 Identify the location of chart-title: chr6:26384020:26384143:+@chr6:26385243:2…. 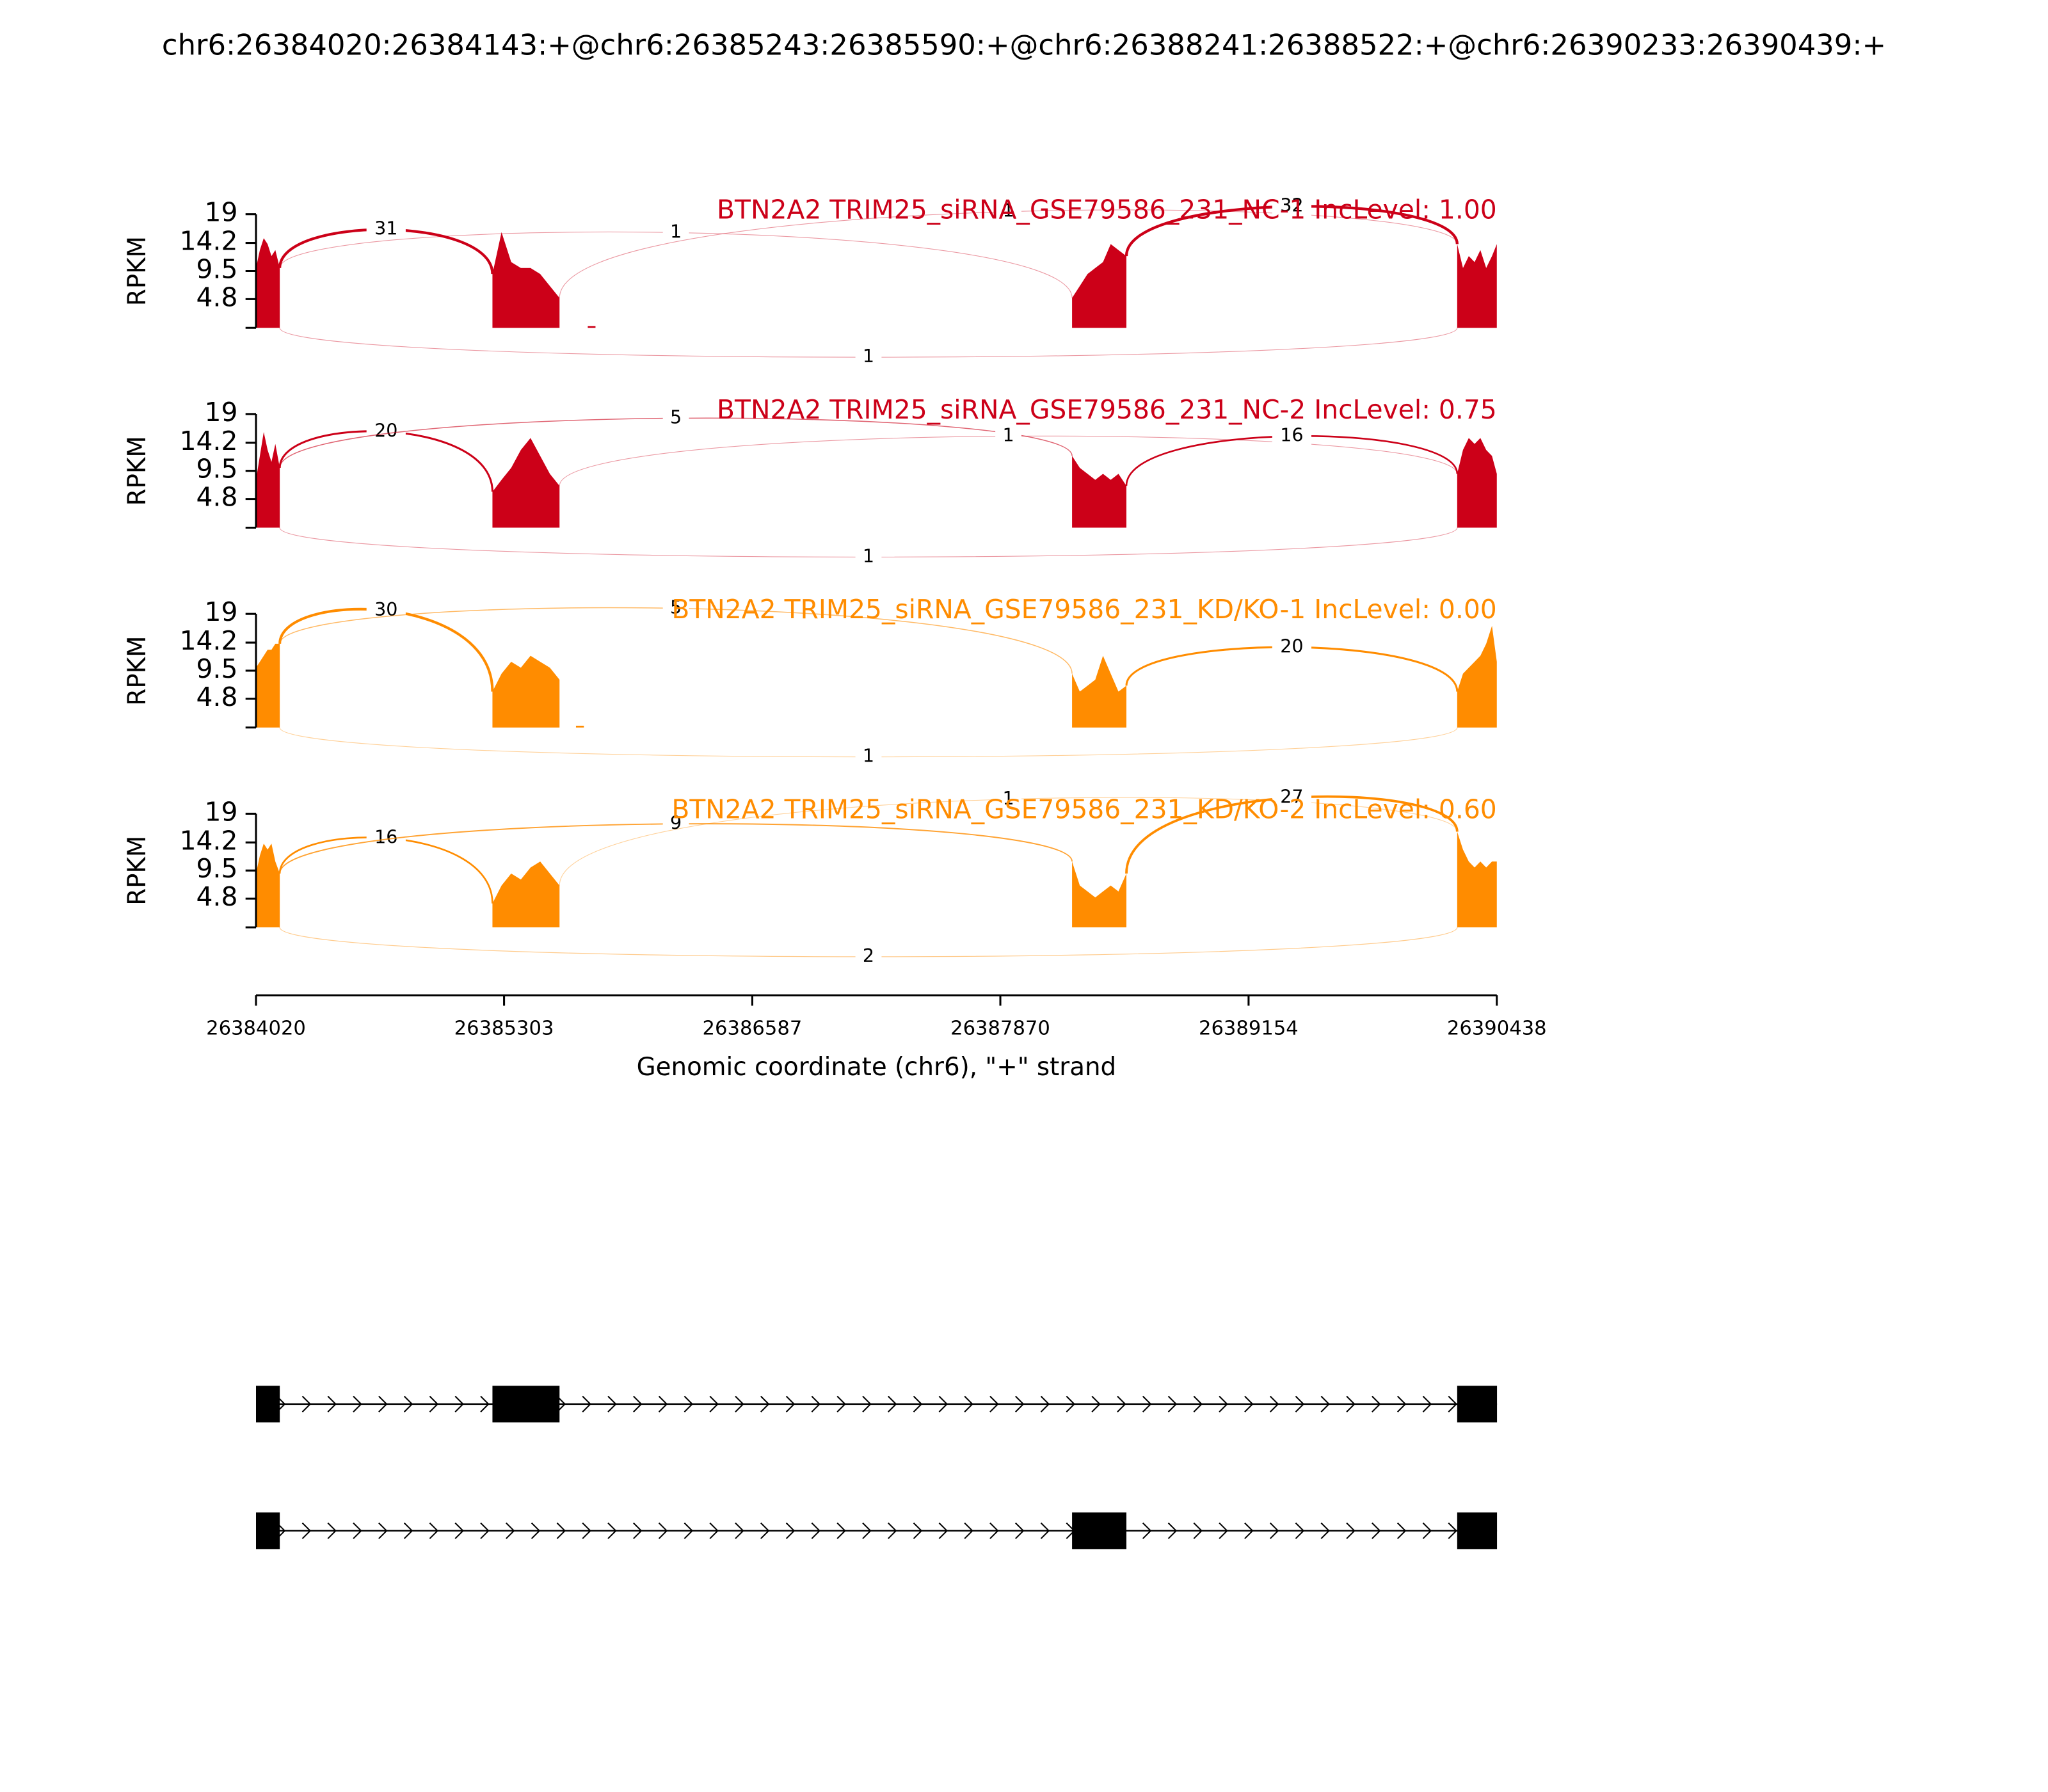
(1024, 44).